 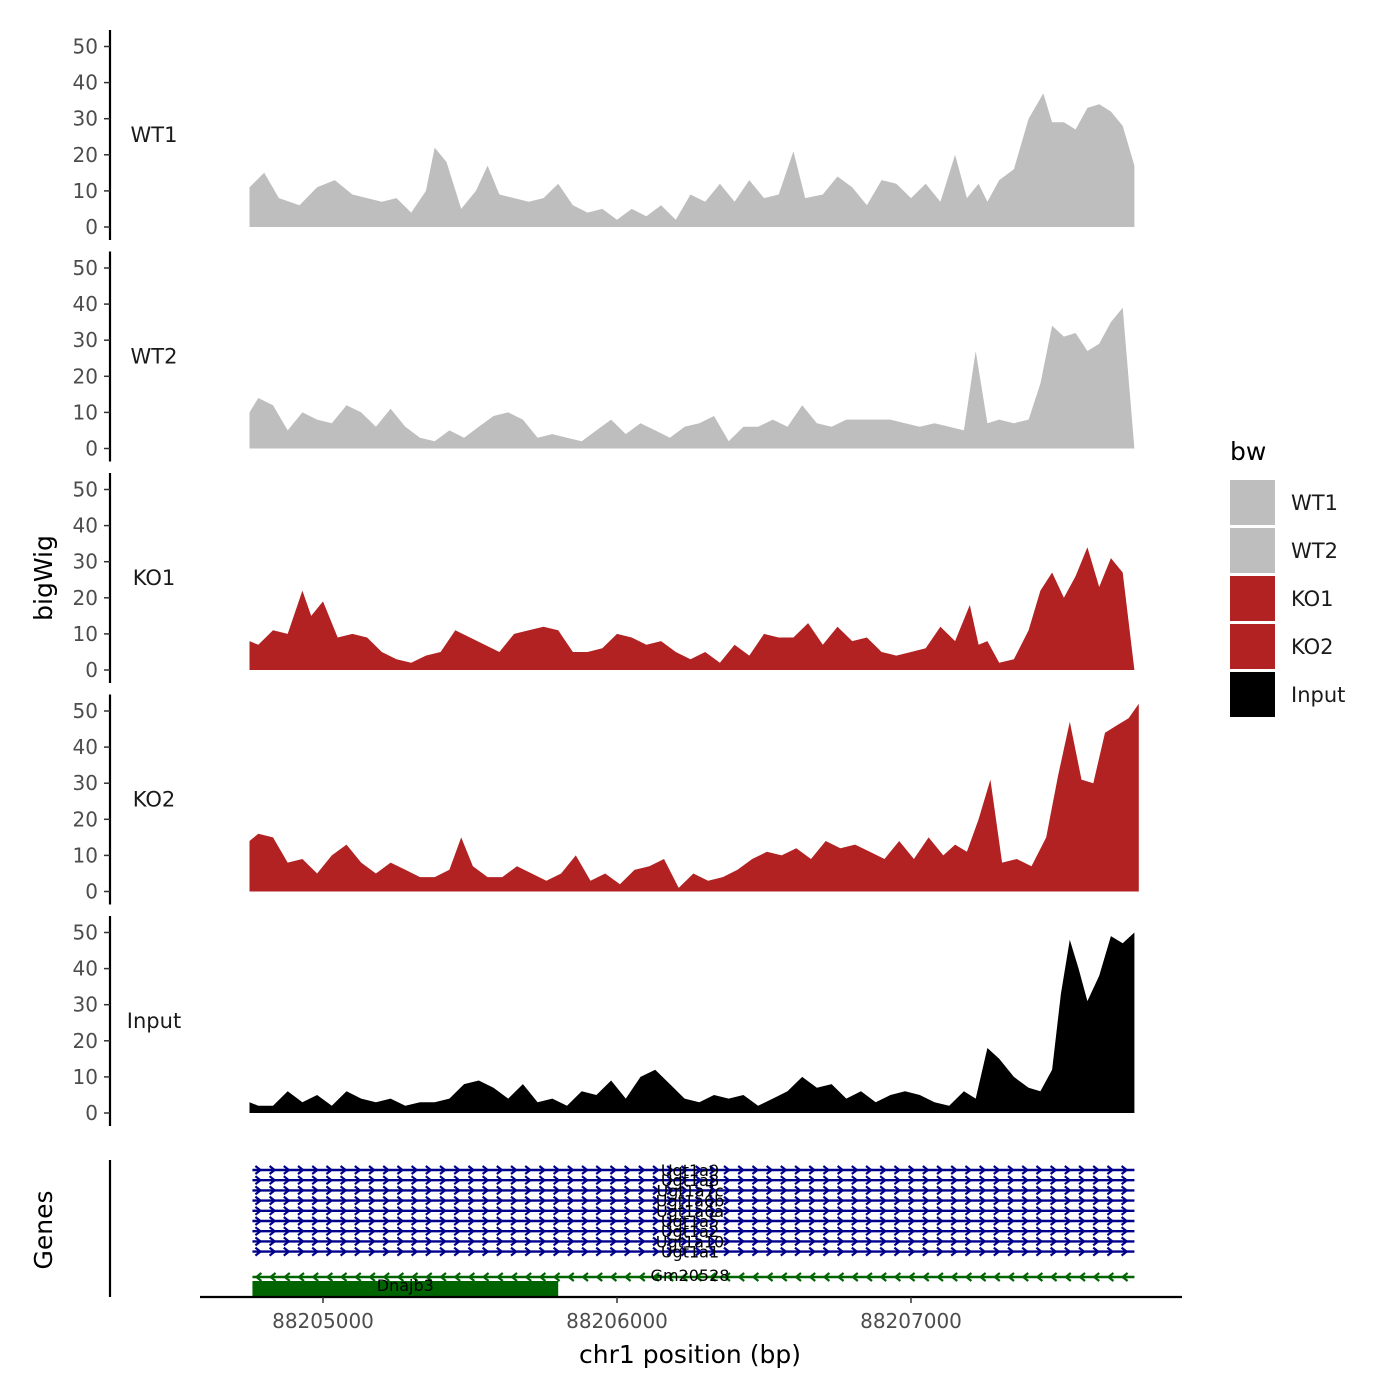 I want to click on legend-title: bw, so click(x=1248, y=451).